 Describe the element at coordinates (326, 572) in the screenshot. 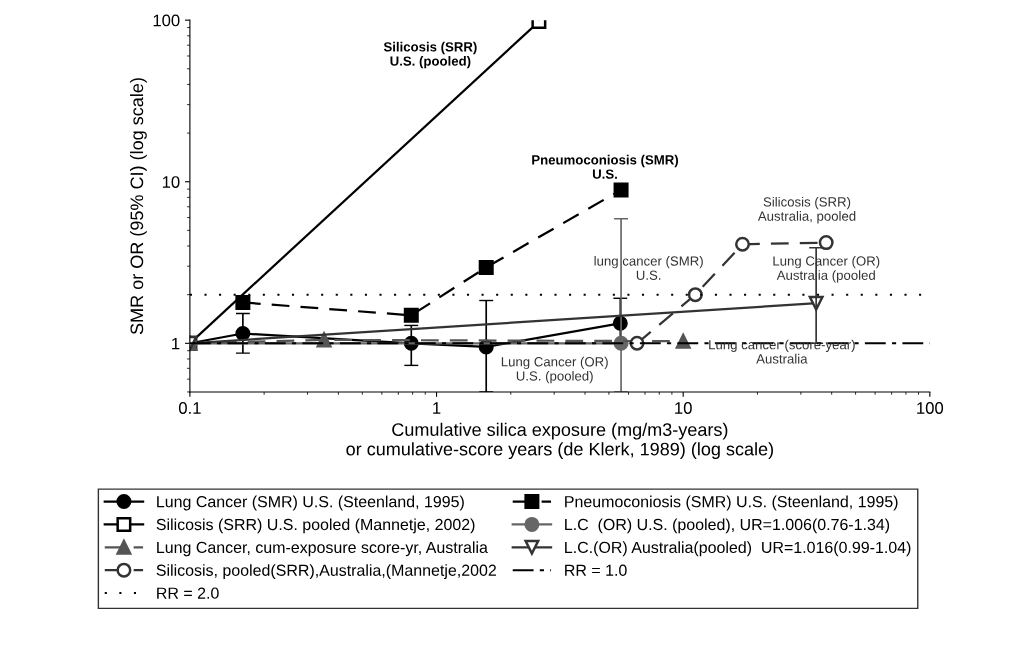

I see `legend-label: Silicosis, pooled(SRR),Australia,(Mannetje,2002` at that location.